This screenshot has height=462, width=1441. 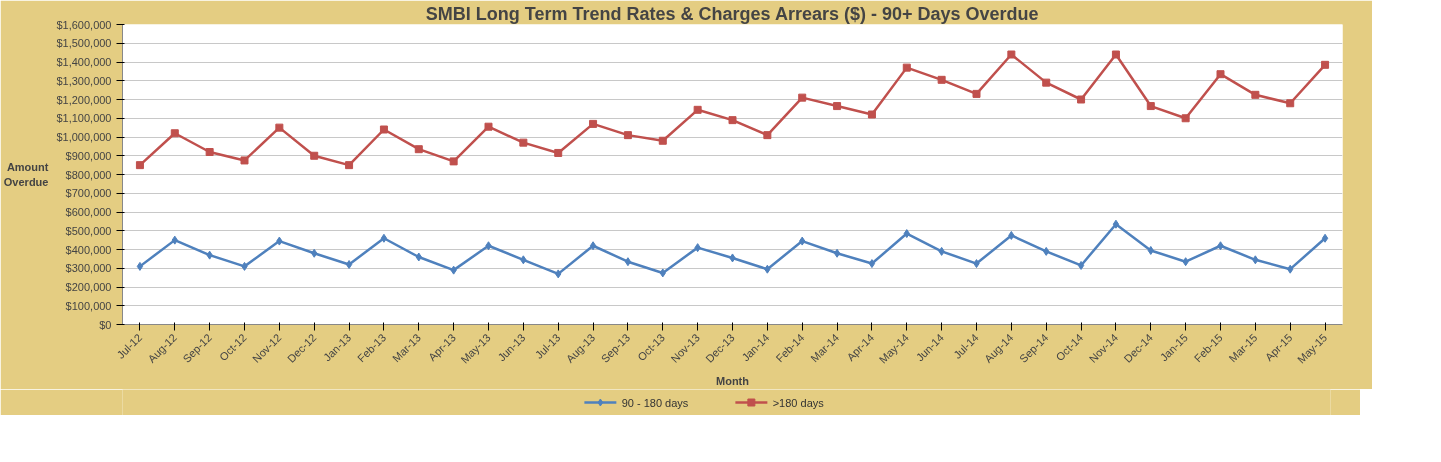 What do you see at coordinates (88, 155) in the screenshot?
I see `y-tick-label: $900,000` at bounding box center [88, 155].